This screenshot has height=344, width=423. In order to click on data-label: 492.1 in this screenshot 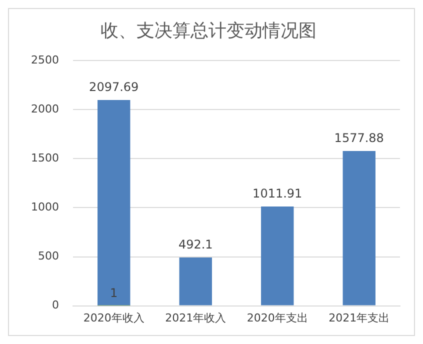, I will do `click(195, 245)`.